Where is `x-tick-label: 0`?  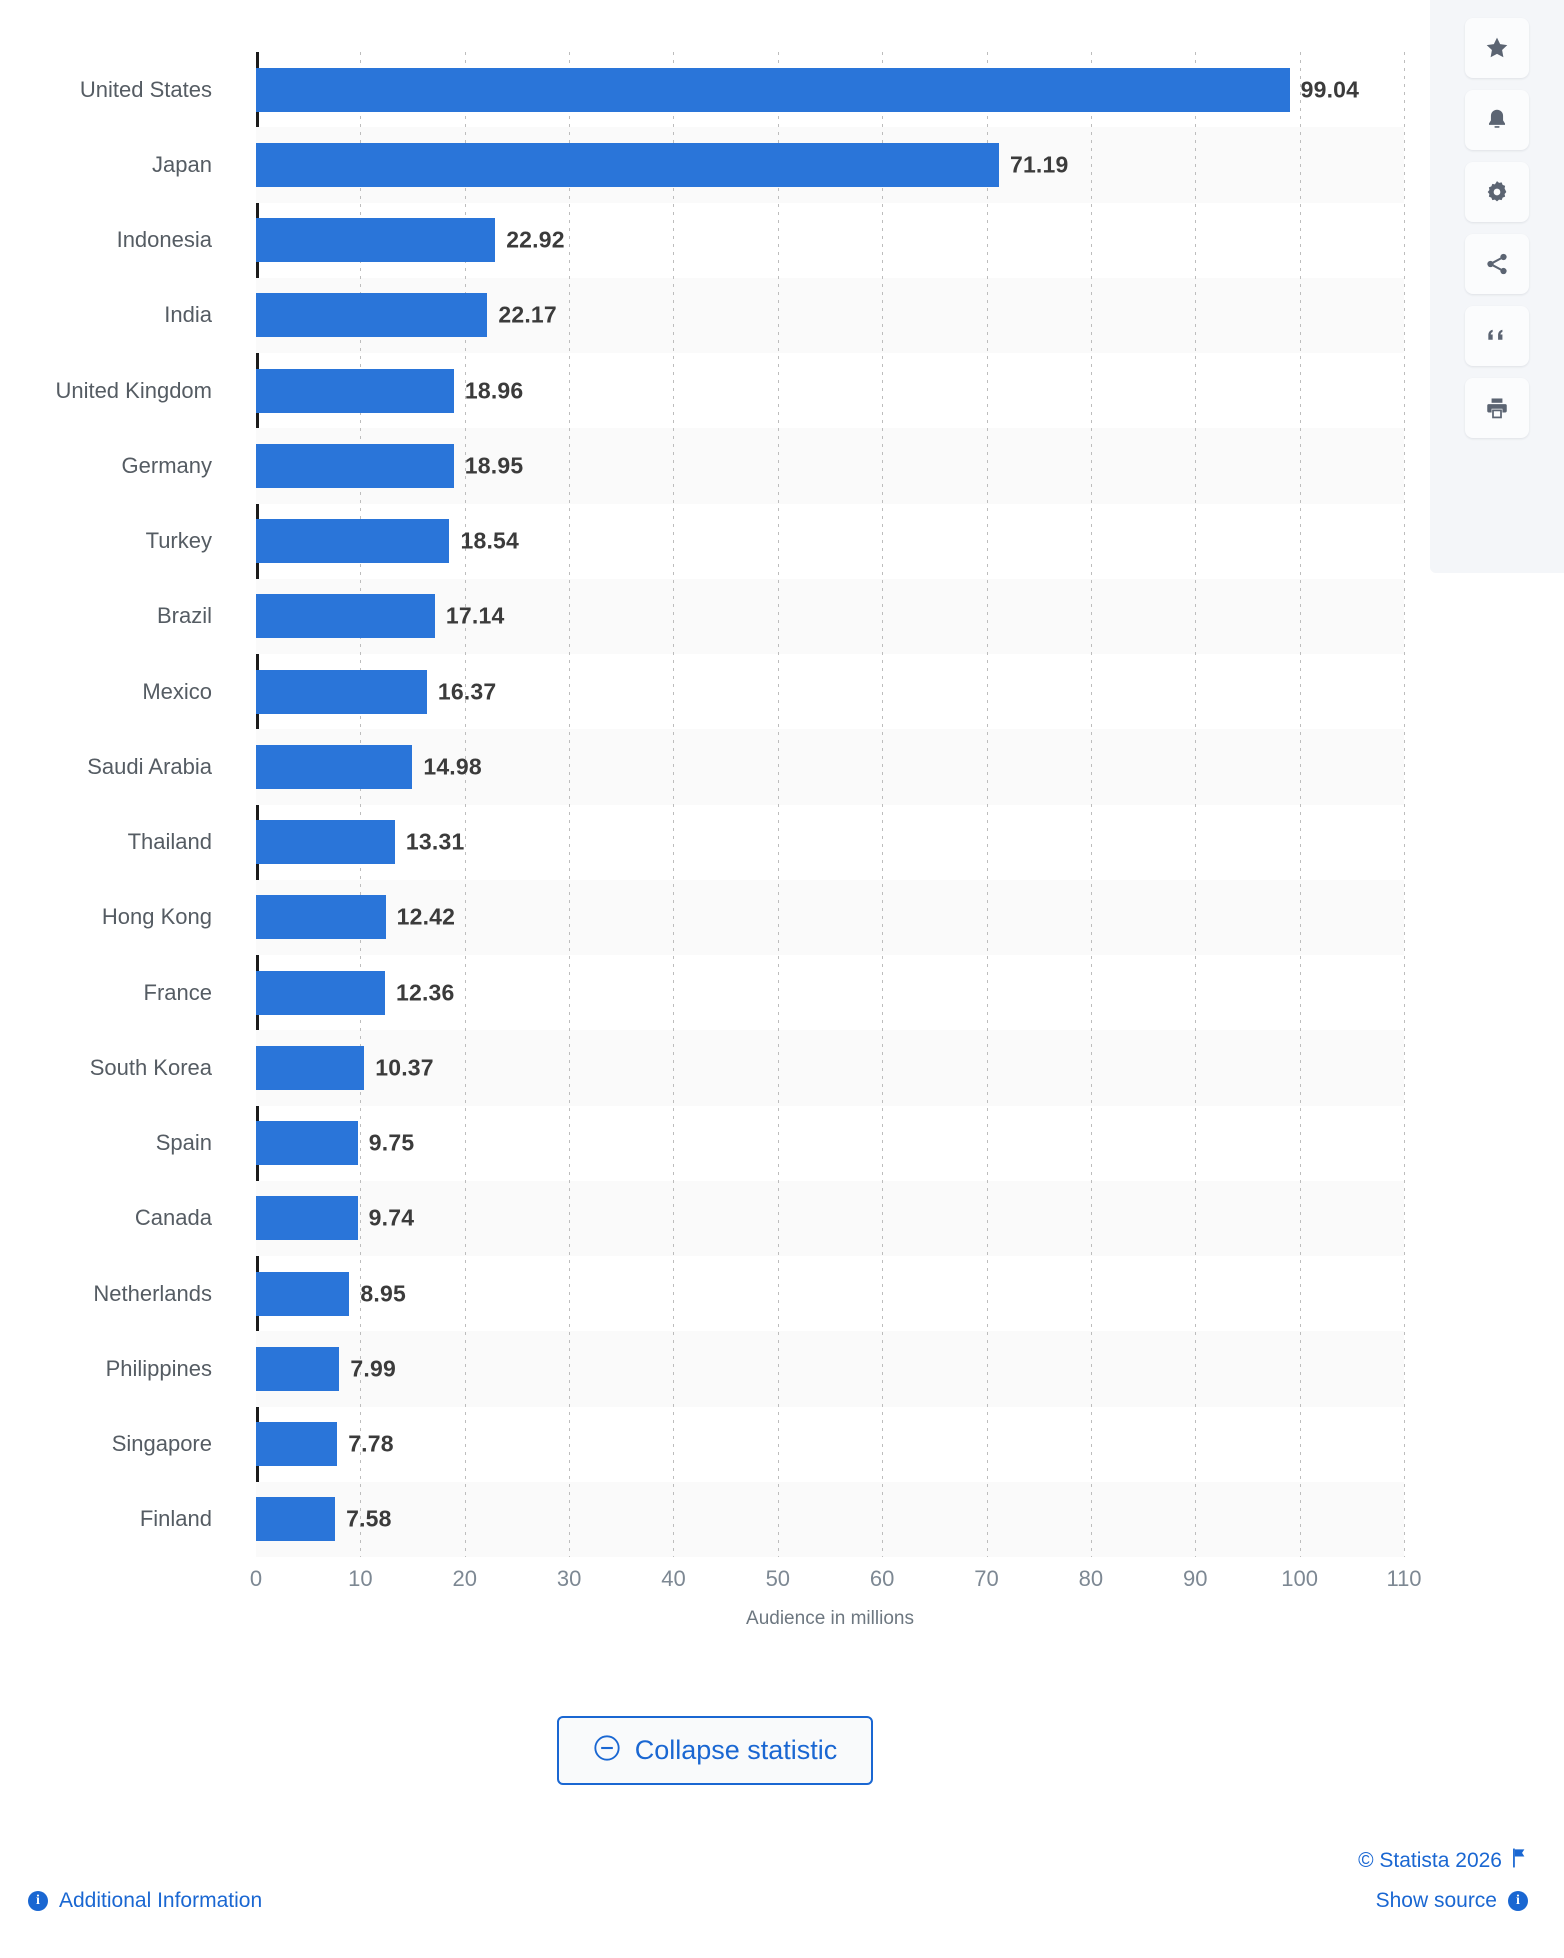
x-tick-label: 0 is located at coordinates (256, 1578).